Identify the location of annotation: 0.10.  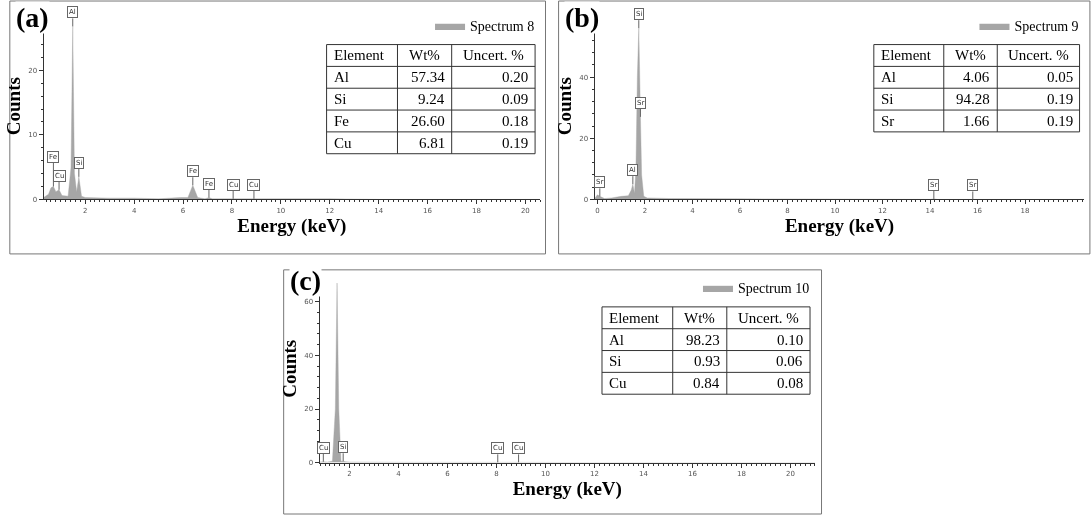
(790, 340).